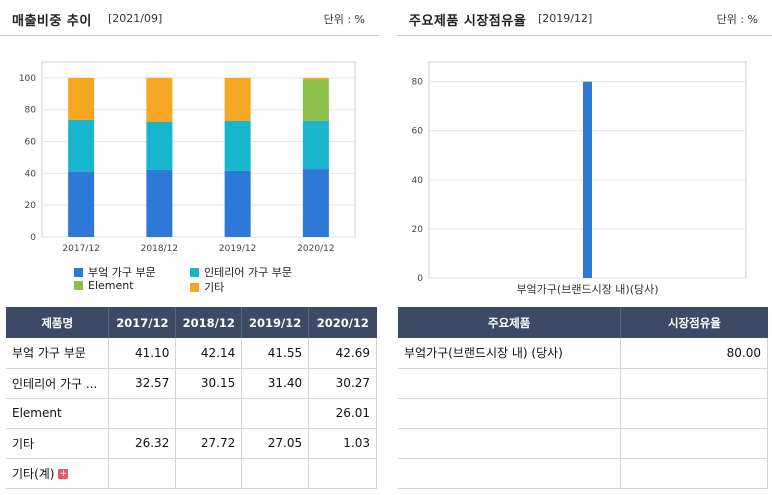  Describe the element at coordinates (58, 443) in the screenshot. I see `row-label: 기타` at that location.